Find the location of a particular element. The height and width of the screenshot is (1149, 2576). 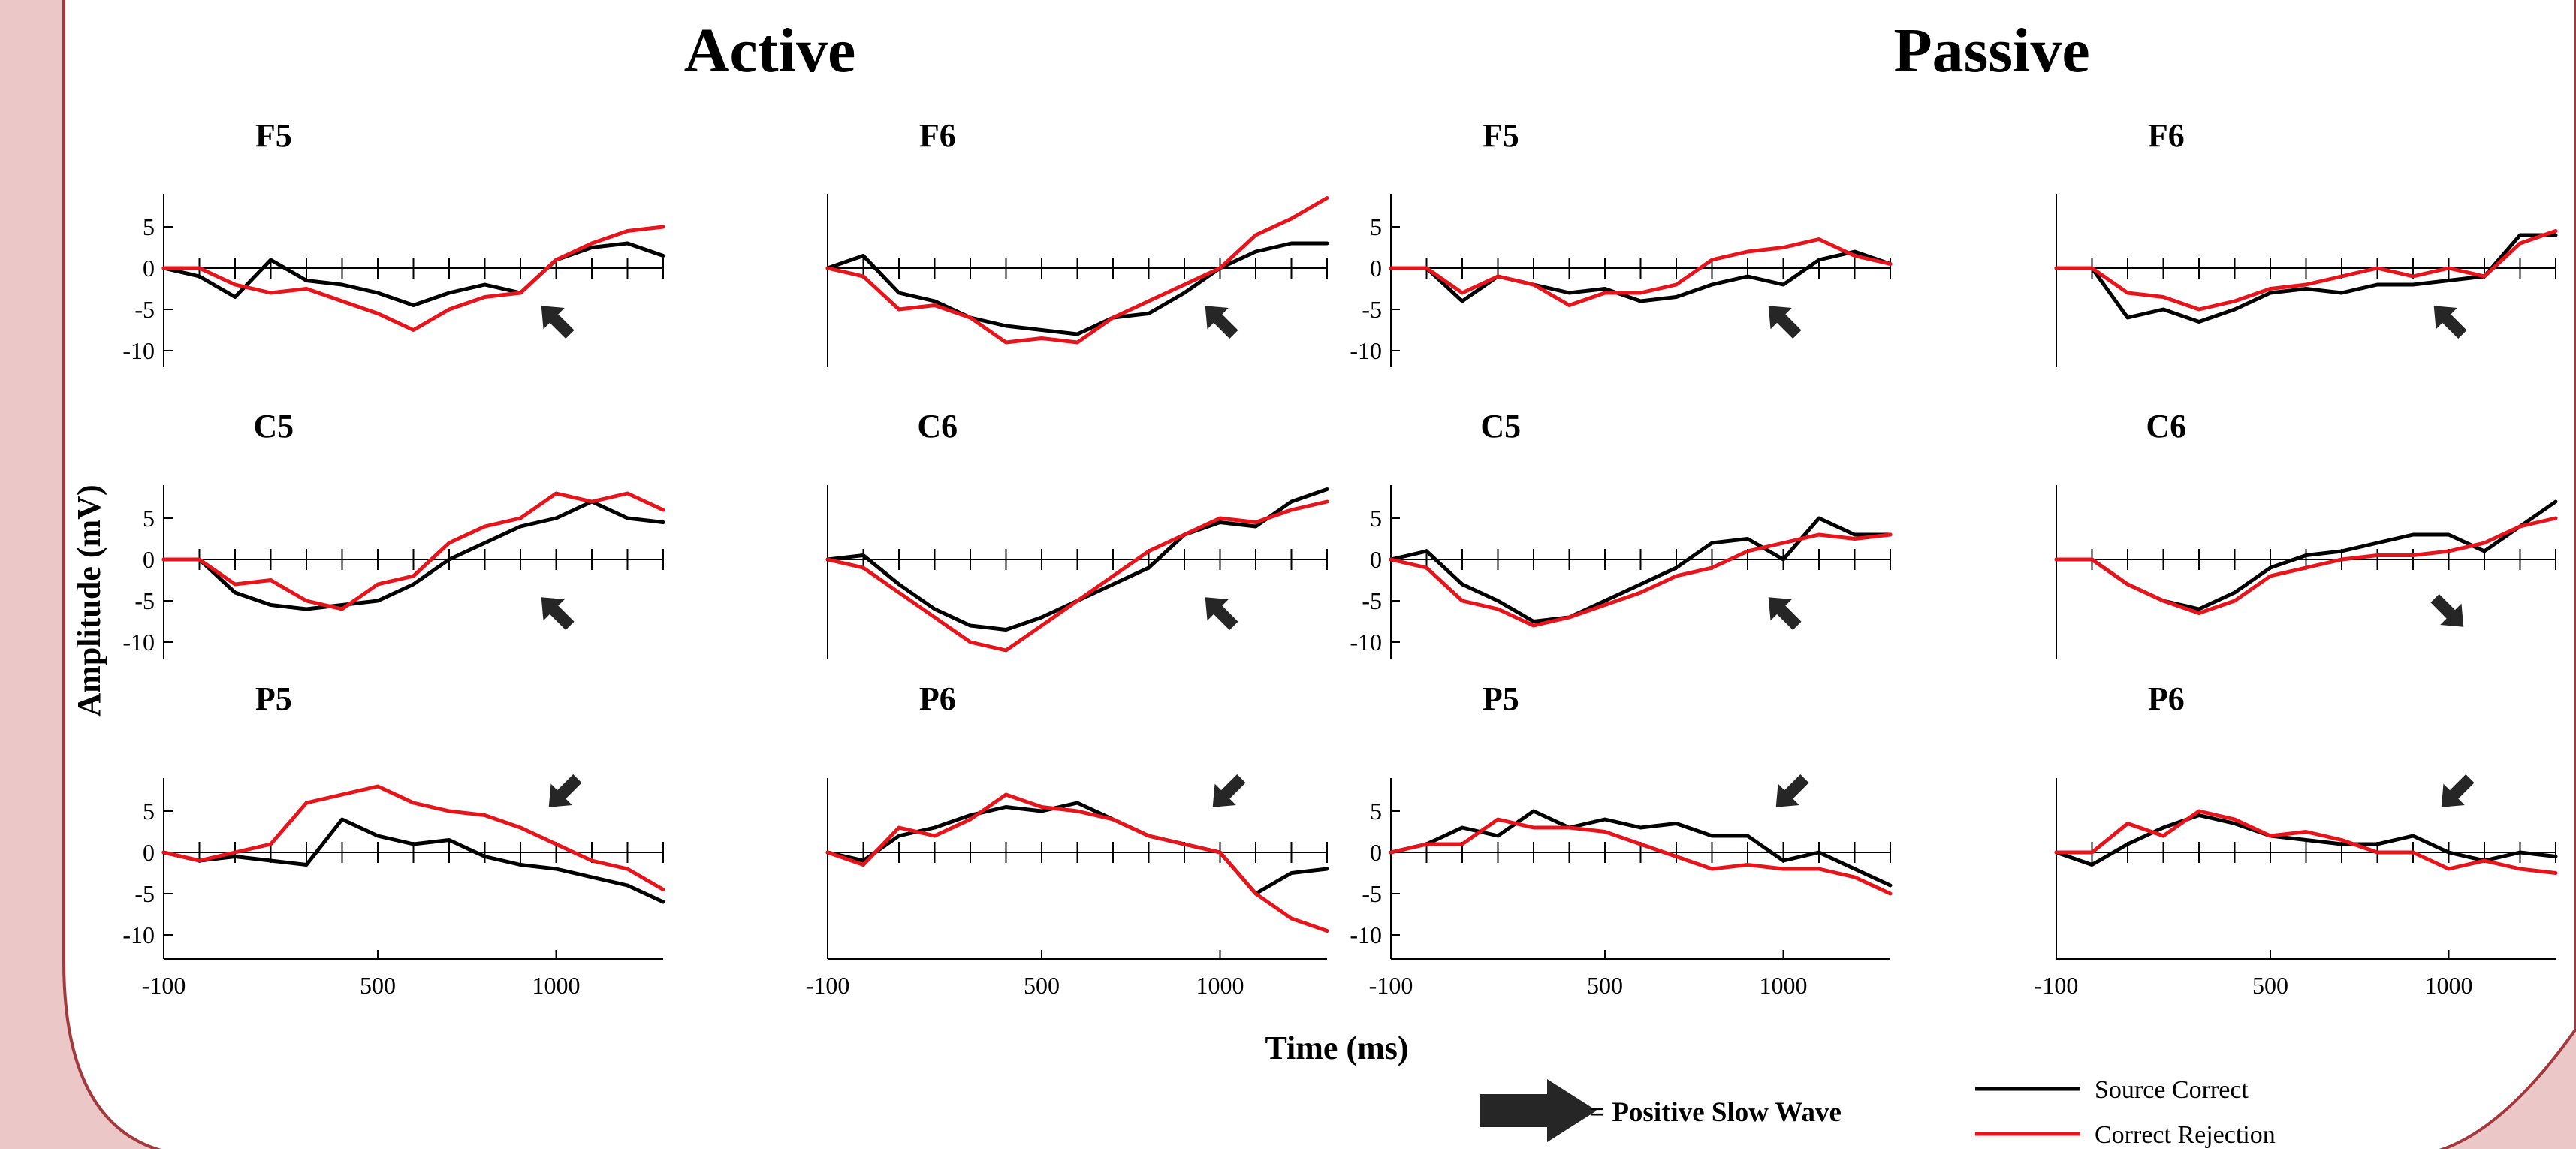

thick-arrow-icon is located at coordinates (1538, 1110).